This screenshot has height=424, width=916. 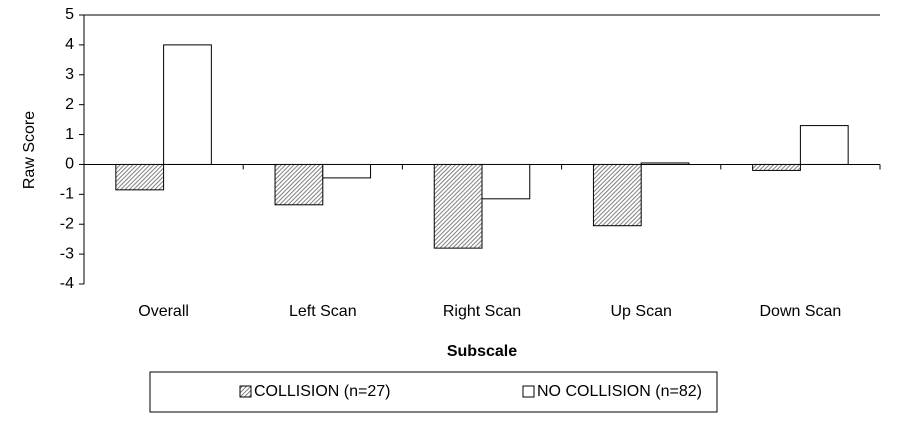 I want to click on x-tick-label: Up Scan, so click(x=641, y=311).